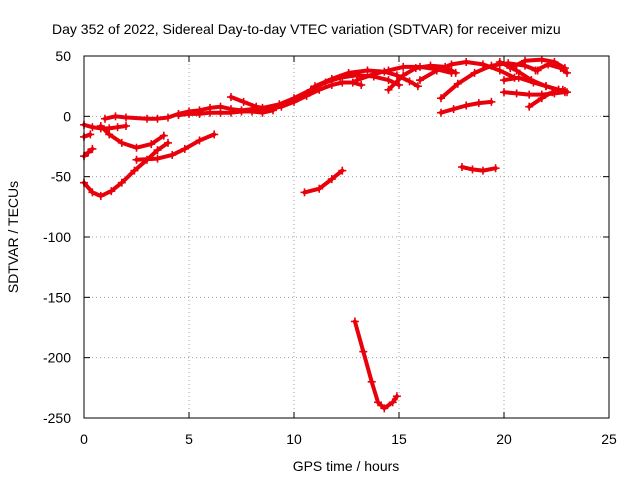 This screenshot has height=480, width=640. I want to click on y-tick-label: -200, so click(57, 358).